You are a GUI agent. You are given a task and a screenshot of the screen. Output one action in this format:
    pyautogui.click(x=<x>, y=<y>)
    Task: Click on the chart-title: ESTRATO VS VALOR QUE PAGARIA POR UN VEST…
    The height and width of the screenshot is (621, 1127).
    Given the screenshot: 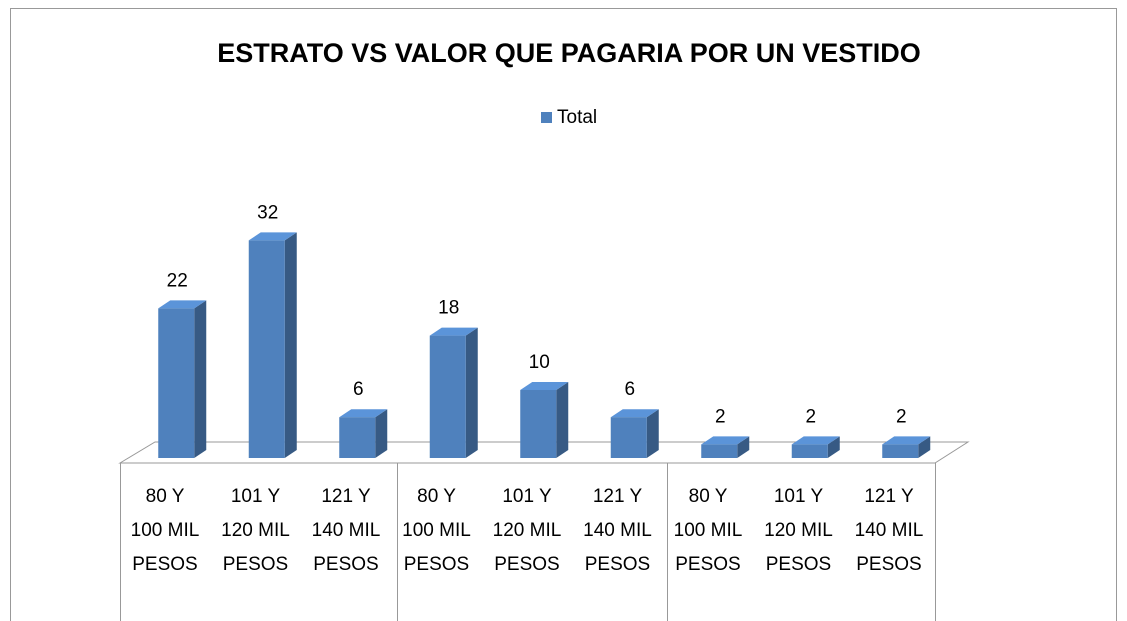 What is the action you would take?
    pyautogui.click(x=569, y=53)
    